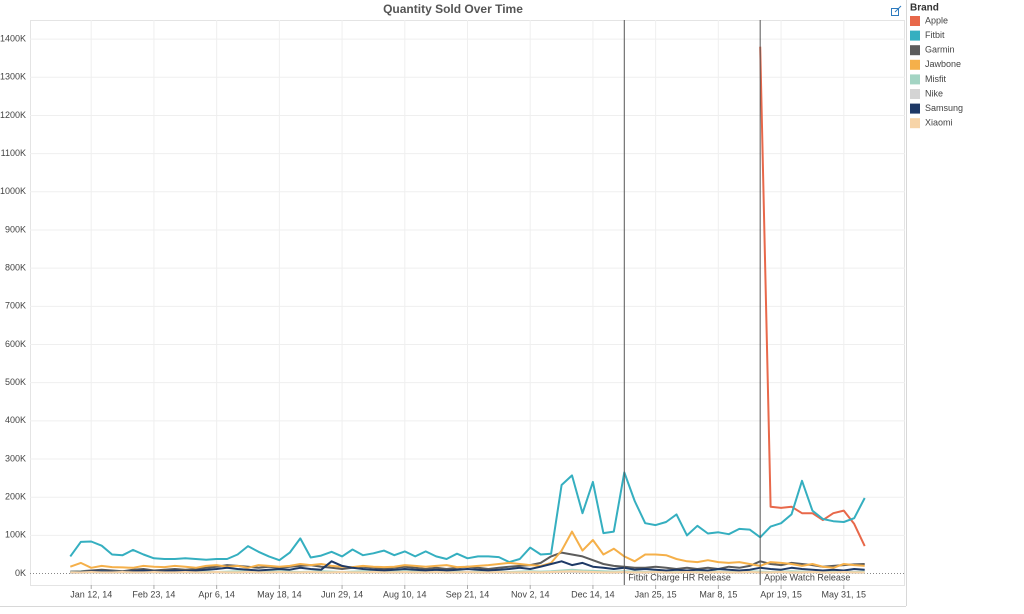 This screenshot has height=614, width=1024. I want to click on legend-label: Fitbit, so click(935, 35).